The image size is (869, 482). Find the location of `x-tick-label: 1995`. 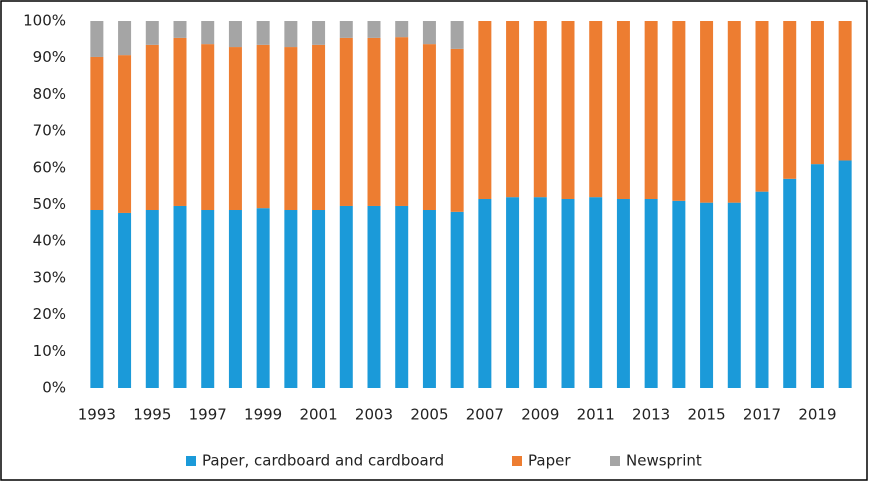

x-tick-label: 1995 is located at coordinates (152, 415).